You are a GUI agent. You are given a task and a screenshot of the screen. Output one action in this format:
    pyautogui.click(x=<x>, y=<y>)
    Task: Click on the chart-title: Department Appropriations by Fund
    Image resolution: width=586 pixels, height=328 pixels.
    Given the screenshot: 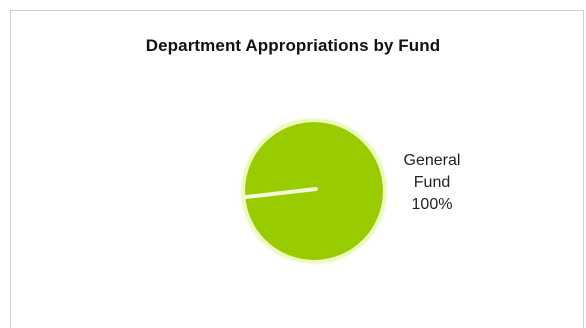 What is the action you would take?
    pyautogui.click(x=293, y=45)
    